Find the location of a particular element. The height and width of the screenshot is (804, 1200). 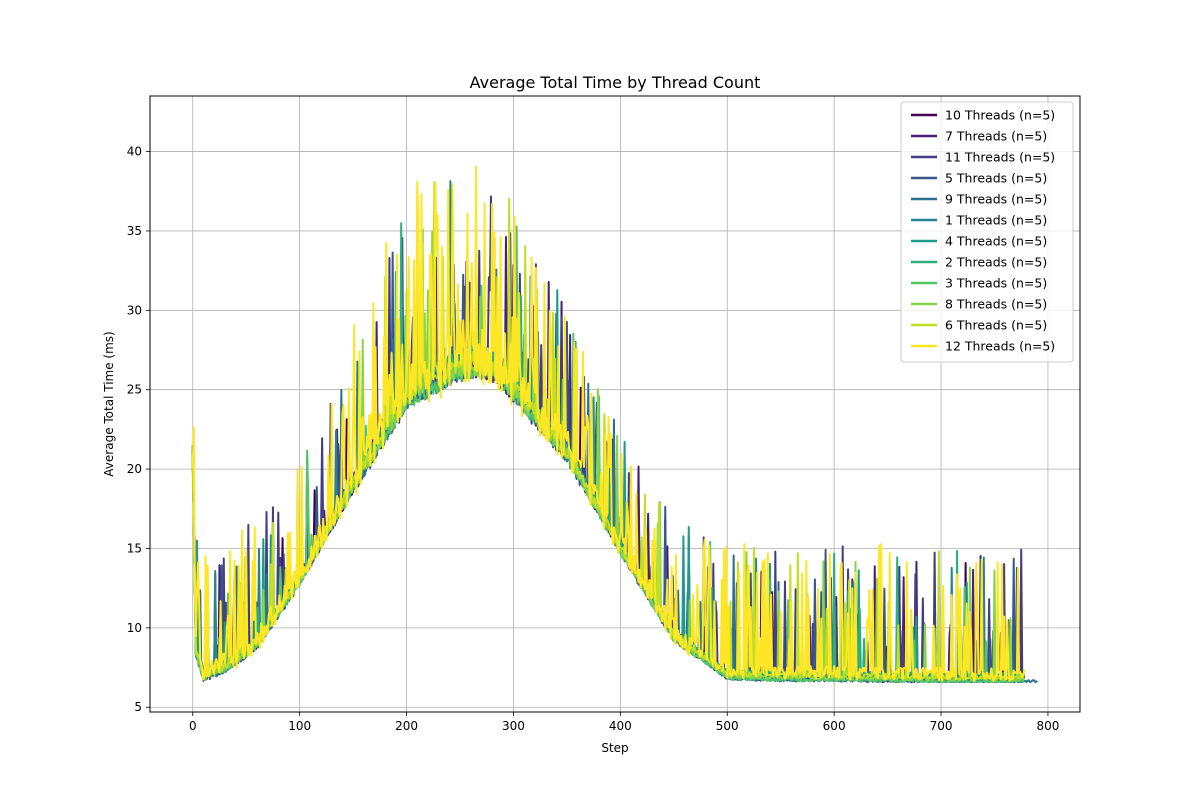

legend-label: 10 Threads (n=5) is located at coordinates (1000, 115).